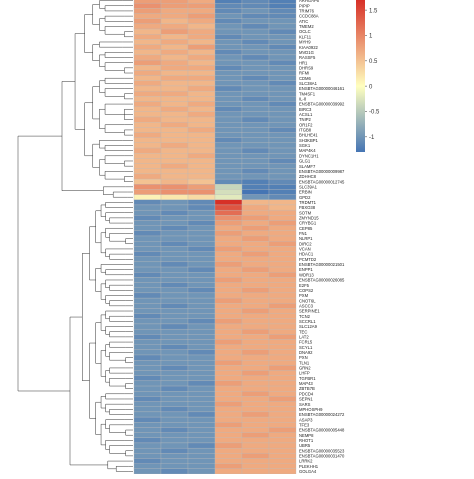 The width and height of the screenshot is (474, 479). I want to click on row-label: ZMYND15, so click(309, 217).